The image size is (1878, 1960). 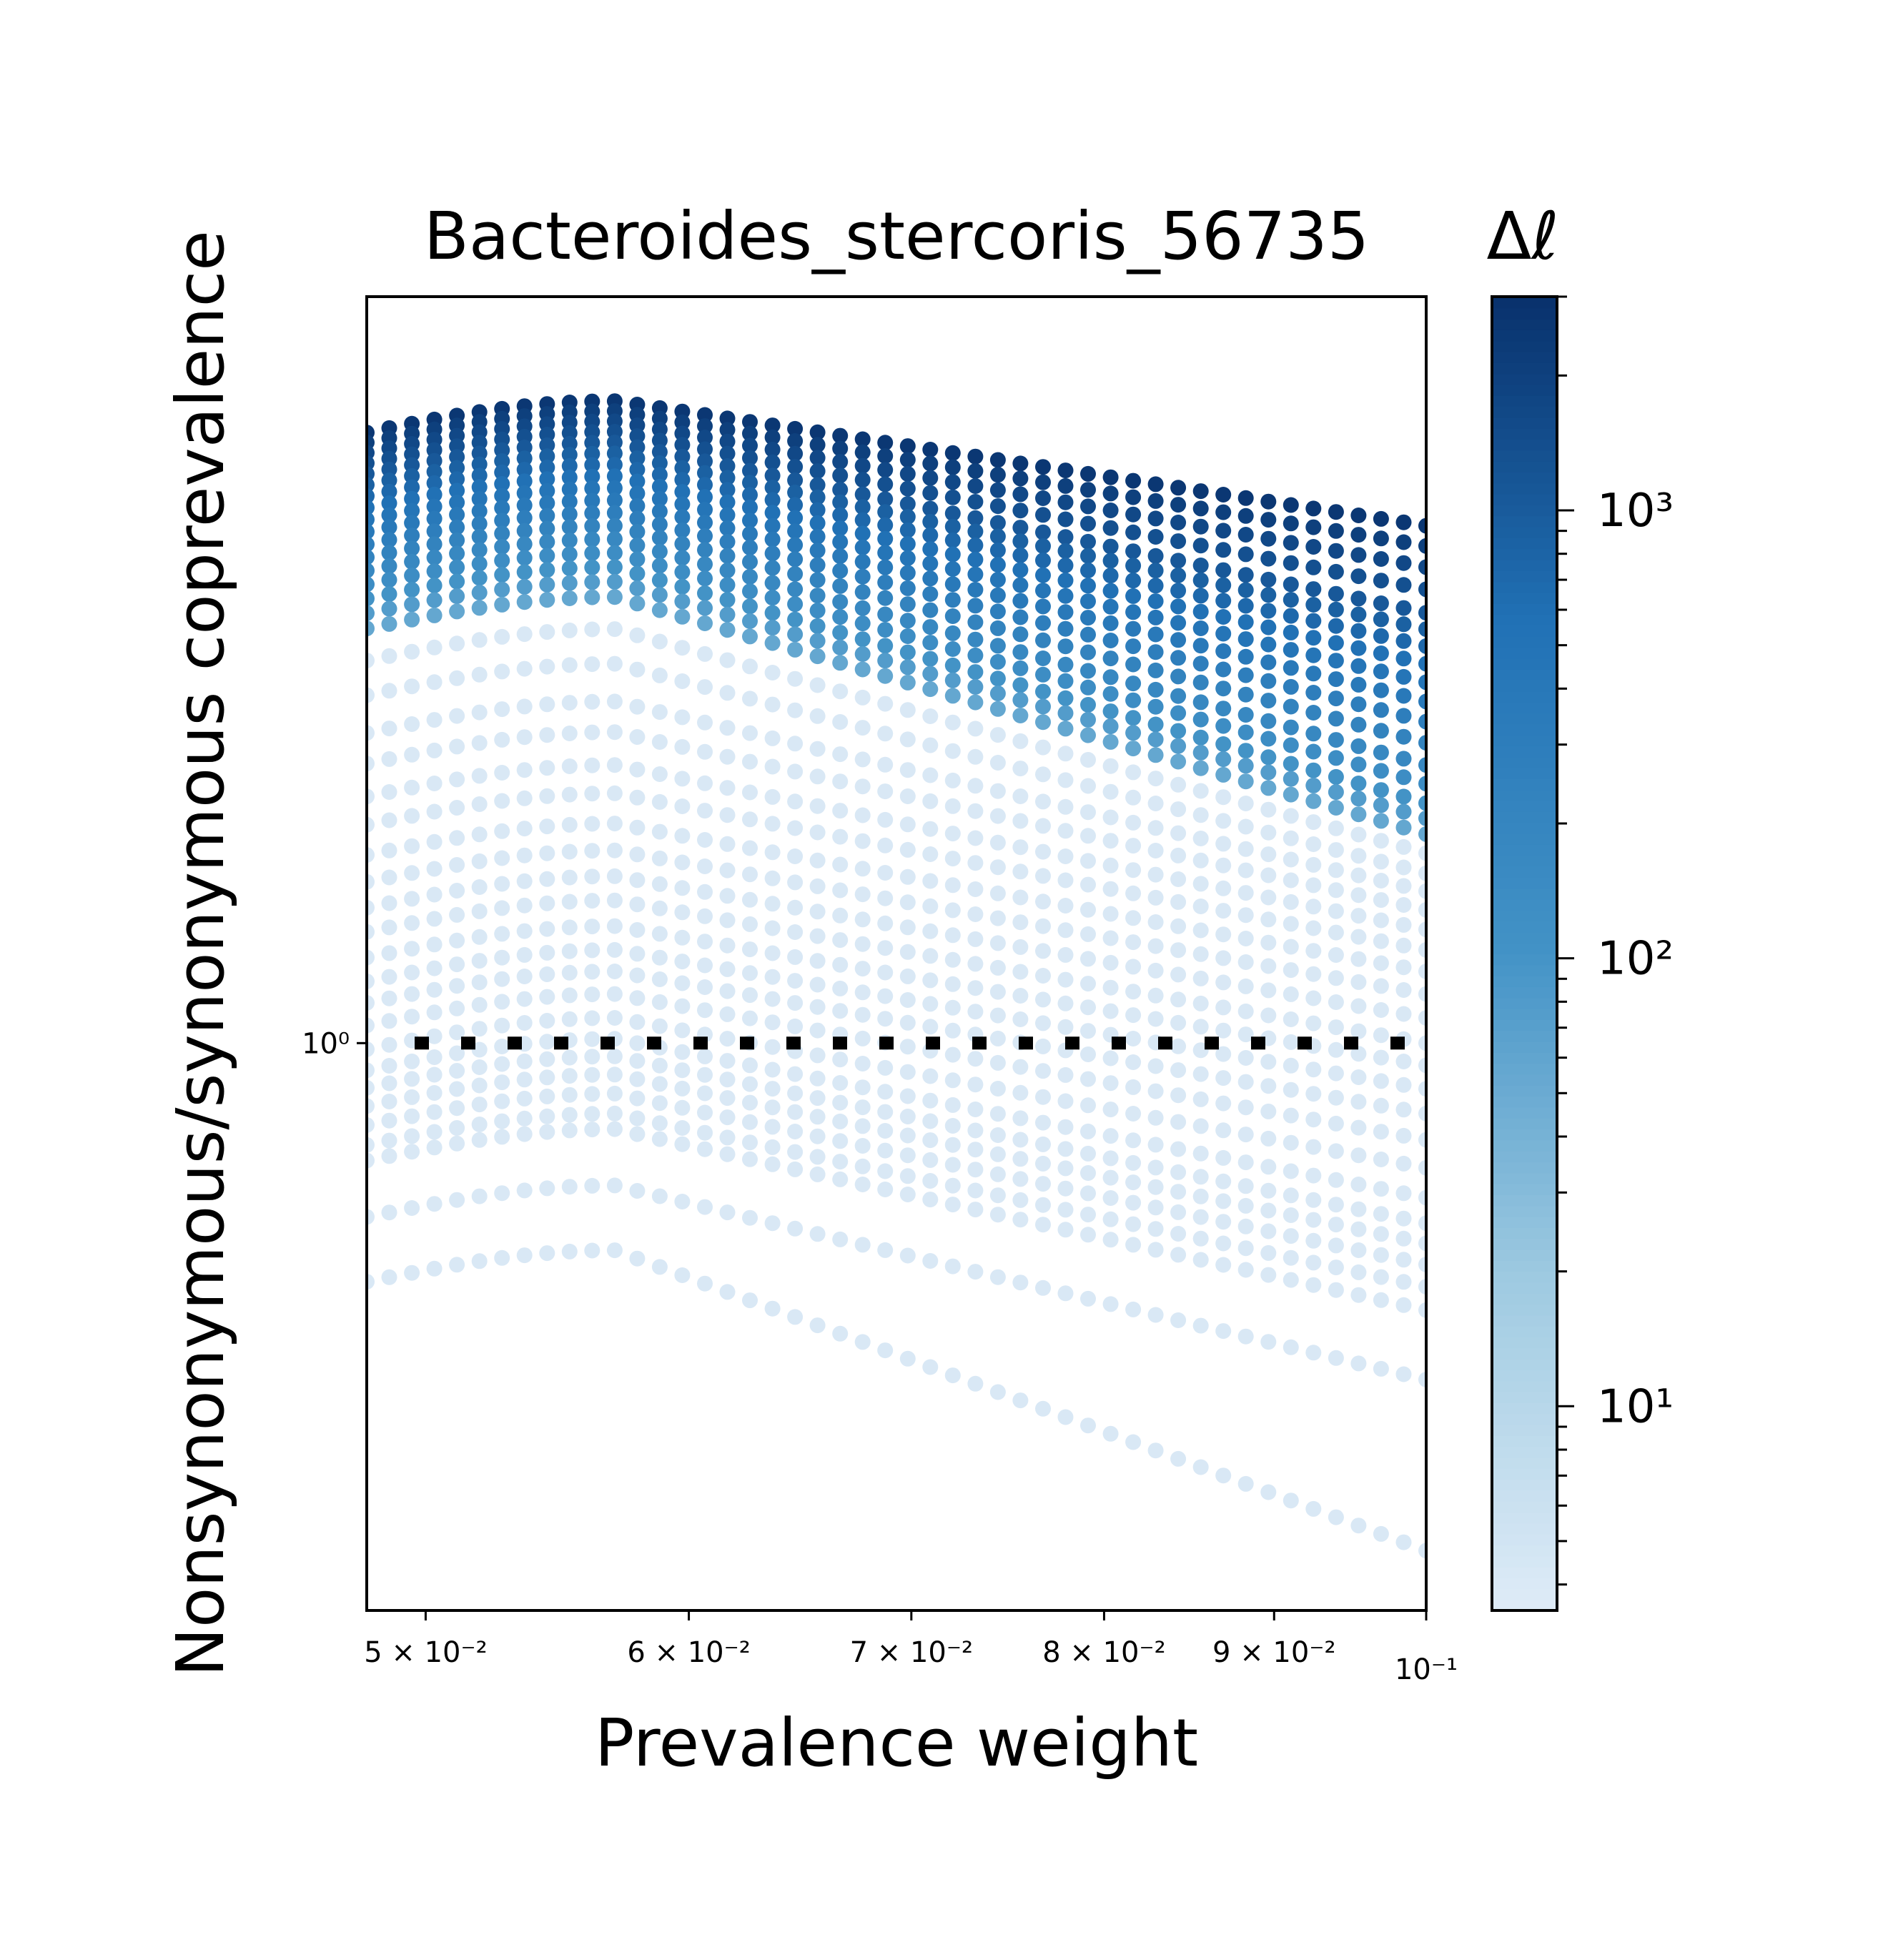 What do you see at coordinates (326, 1043) in the screenshot?
I see `y-tick-label: 10⁰` at bounding box center [326, 1043].